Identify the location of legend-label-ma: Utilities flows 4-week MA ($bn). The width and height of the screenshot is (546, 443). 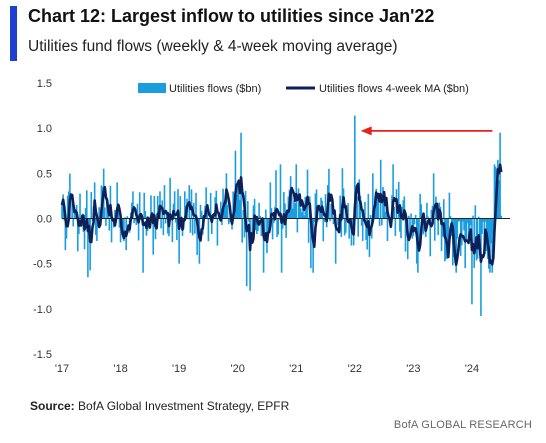
(394, 89).